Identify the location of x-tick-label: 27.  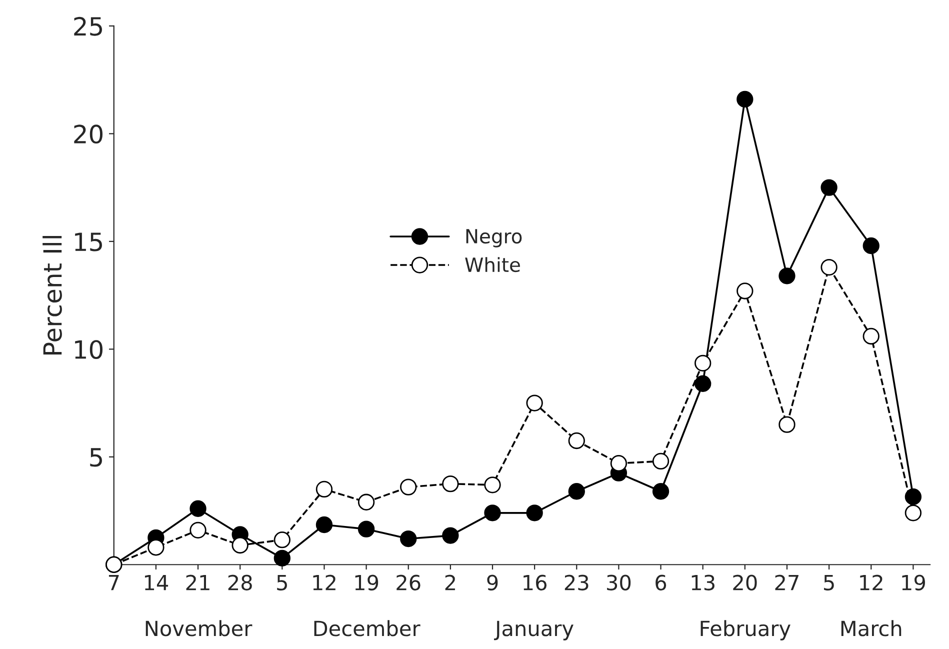
(786, 582).